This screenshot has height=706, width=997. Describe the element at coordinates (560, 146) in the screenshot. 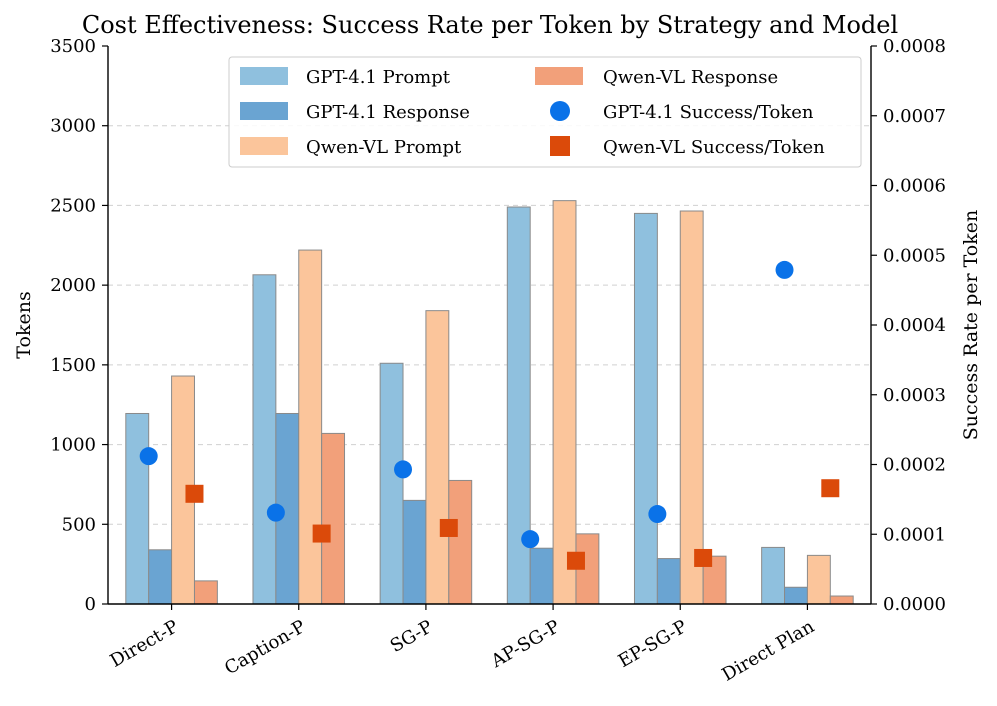

I see `legend-marker-qwen-success` at that location.